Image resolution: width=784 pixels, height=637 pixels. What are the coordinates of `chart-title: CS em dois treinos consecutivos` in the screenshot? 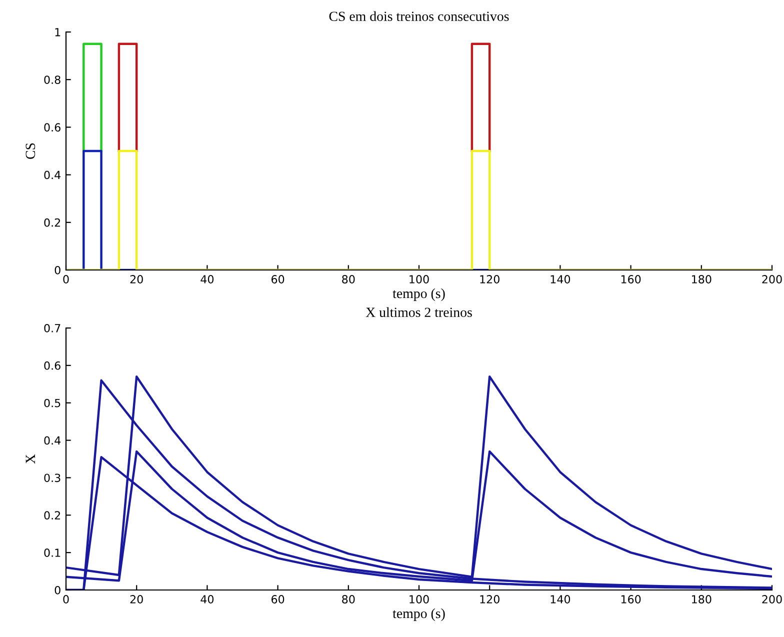 It's located at (419, 16).